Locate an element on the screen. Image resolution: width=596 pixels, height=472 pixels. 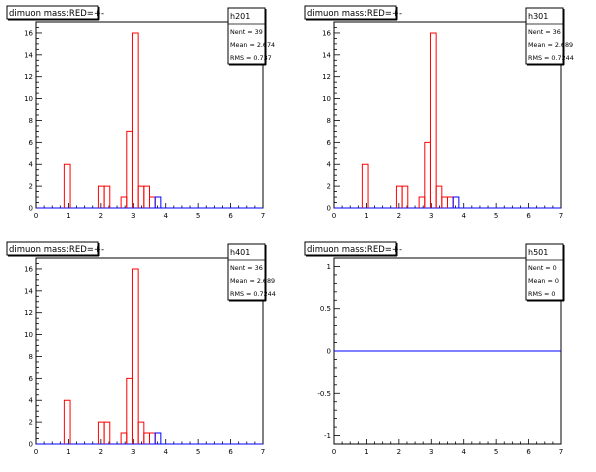
y-tick-label: 14 is located at coordinates (28, 55).